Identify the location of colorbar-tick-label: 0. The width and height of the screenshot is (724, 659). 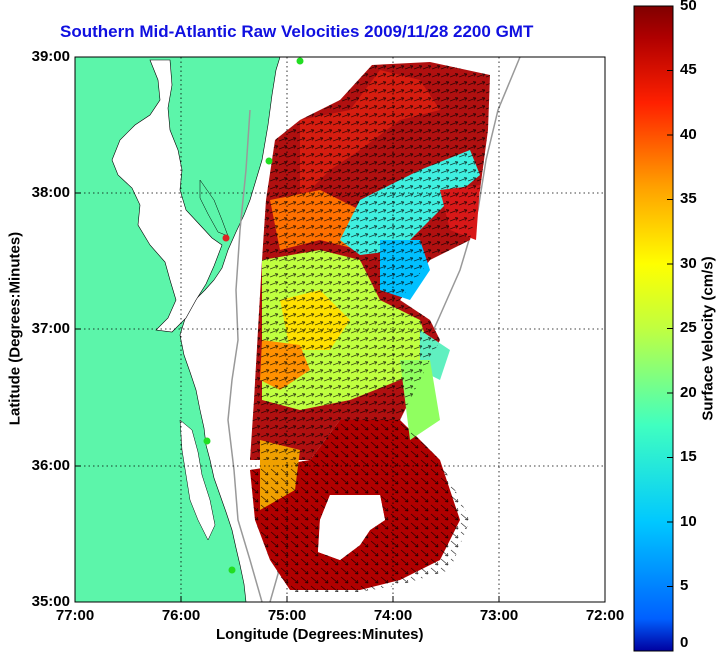
(684, 642).